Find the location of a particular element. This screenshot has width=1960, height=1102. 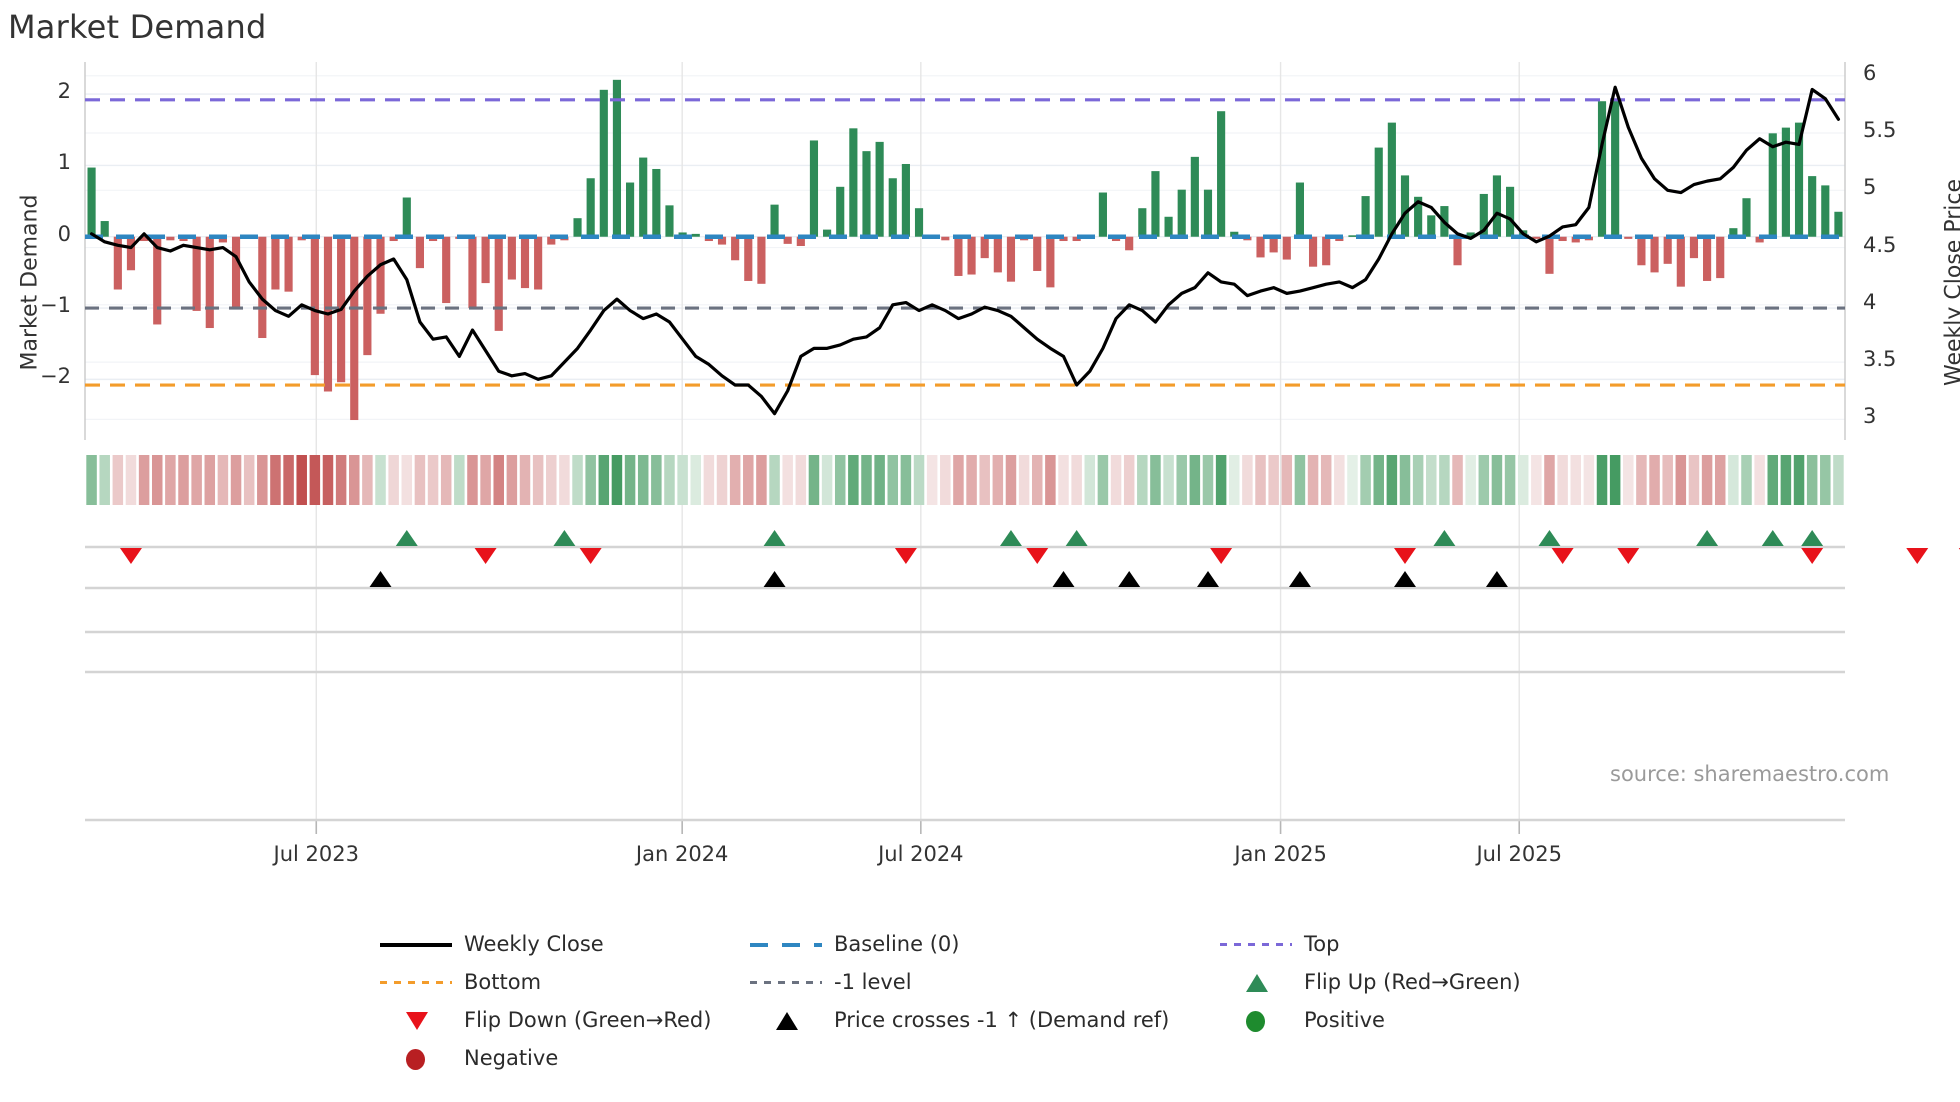

legend-item-1-level: -1 level is located at coordinates (985, 982).